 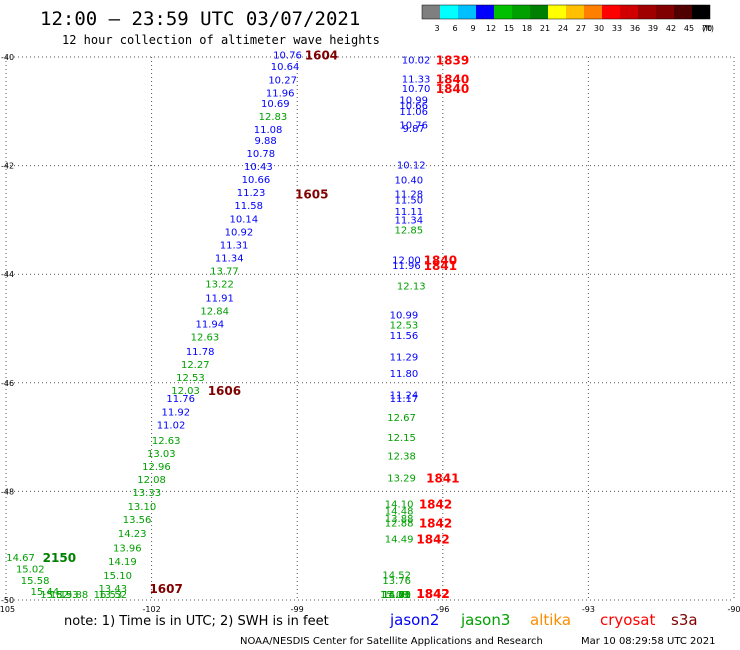 I want to click on jason2-swh-label: 10.40, so click(x=409, y=181).